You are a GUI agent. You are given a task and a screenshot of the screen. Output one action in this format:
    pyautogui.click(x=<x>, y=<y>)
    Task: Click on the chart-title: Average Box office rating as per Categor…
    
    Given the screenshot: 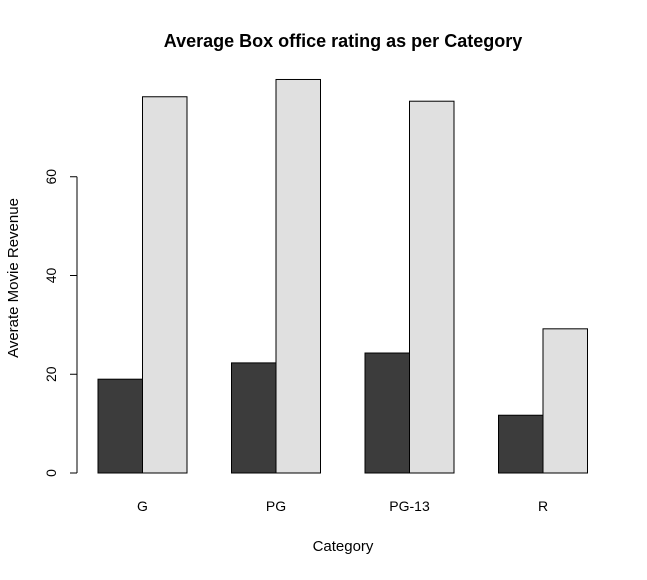 What is the action you would take?
    pyautogui.click(x=343, y=41)
    